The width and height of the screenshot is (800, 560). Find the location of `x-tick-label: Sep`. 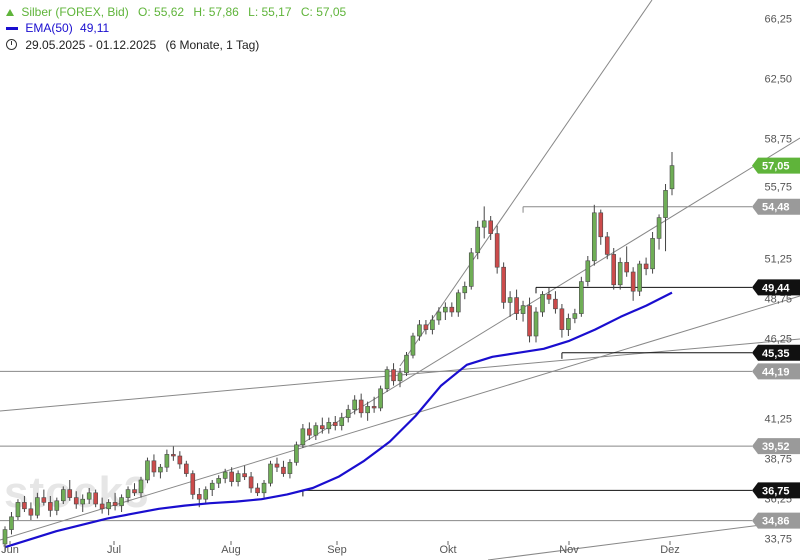

x-tick-label: Sep is located at coordinates (337, 550).